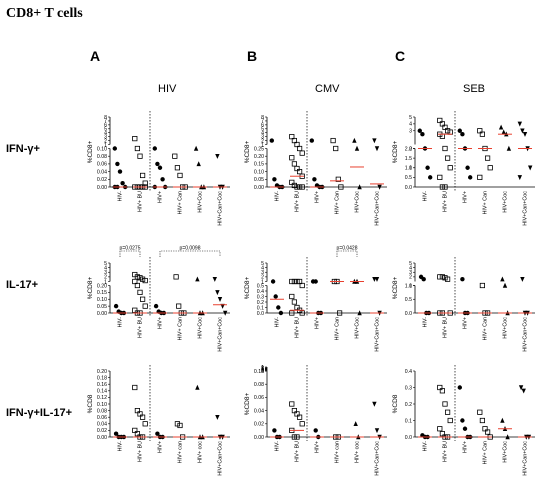 Image resolution: width=550 pixels, height=482 pixels. I want to click on y-tick-label: 0.16, so click(102, 385).